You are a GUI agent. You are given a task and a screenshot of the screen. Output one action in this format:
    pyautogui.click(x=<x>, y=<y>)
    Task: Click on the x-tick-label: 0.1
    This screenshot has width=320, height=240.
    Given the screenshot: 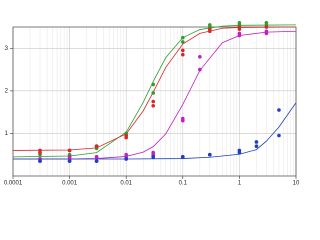 What is the action you would take?
    pyautogui.click(x=183, y=184)
    